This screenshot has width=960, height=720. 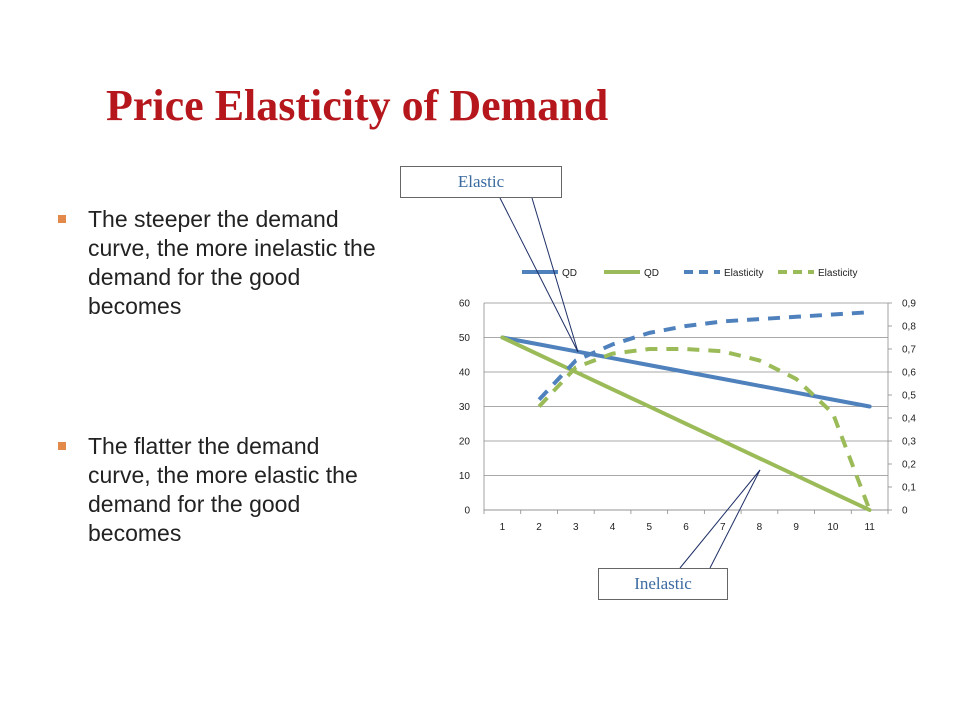 What do you see at coordinates (796, 527) in the screenshot?
I see `x-tick-label: 9` at bounding box center [796, 527].